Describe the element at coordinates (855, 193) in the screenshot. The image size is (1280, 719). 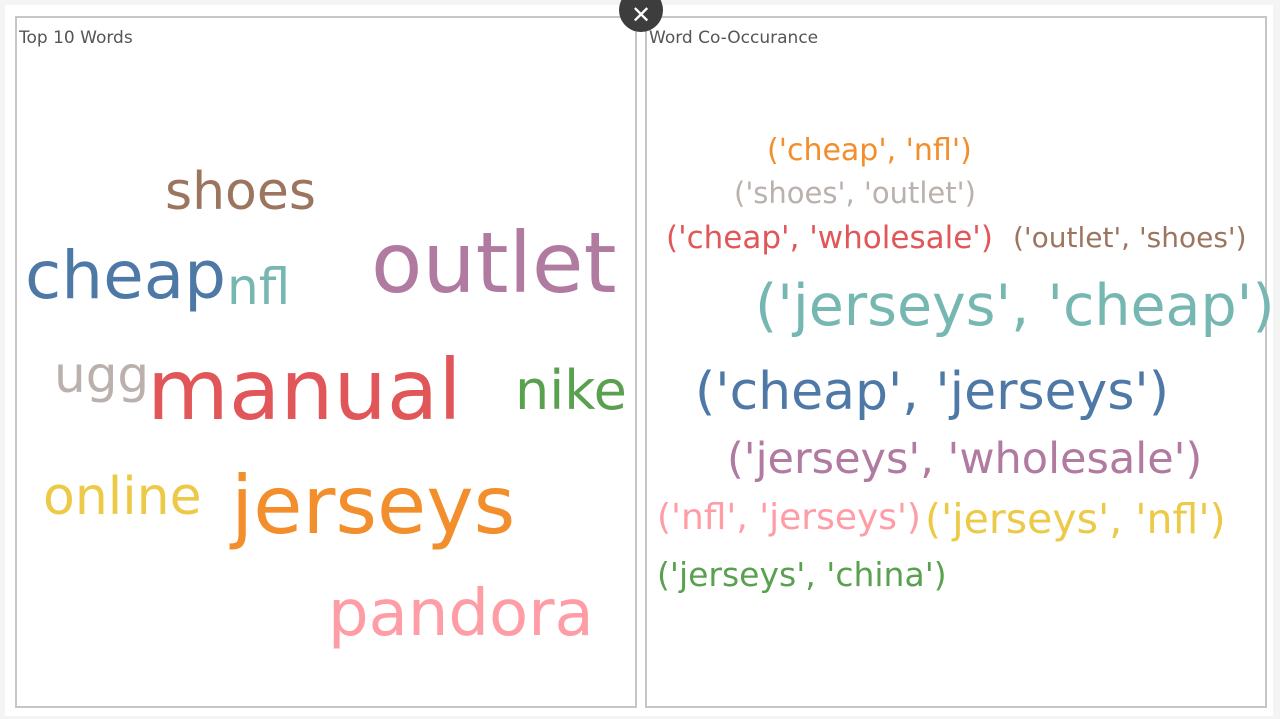
I see `pair-shoes-outlet: ('shoes', 'outlet')` at that location.